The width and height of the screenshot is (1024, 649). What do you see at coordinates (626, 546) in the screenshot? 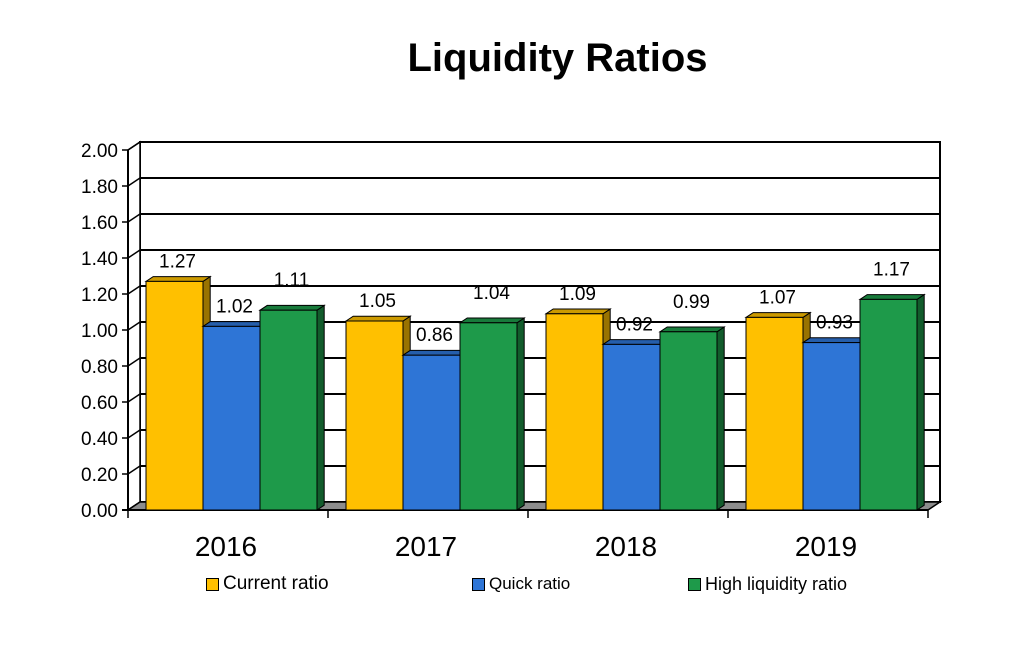
I see `x-tick-label: 2018` at bounding box center [626, 546].